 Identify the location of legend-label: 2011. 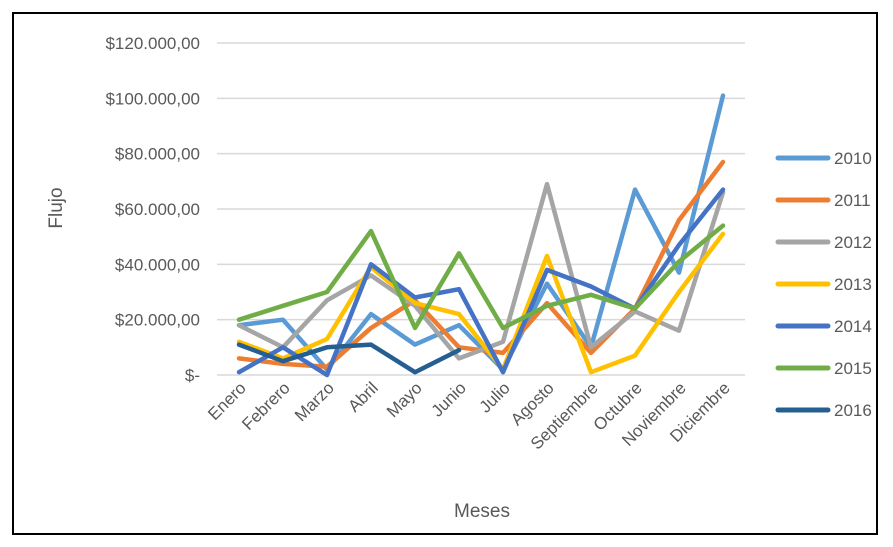
(852, 200).